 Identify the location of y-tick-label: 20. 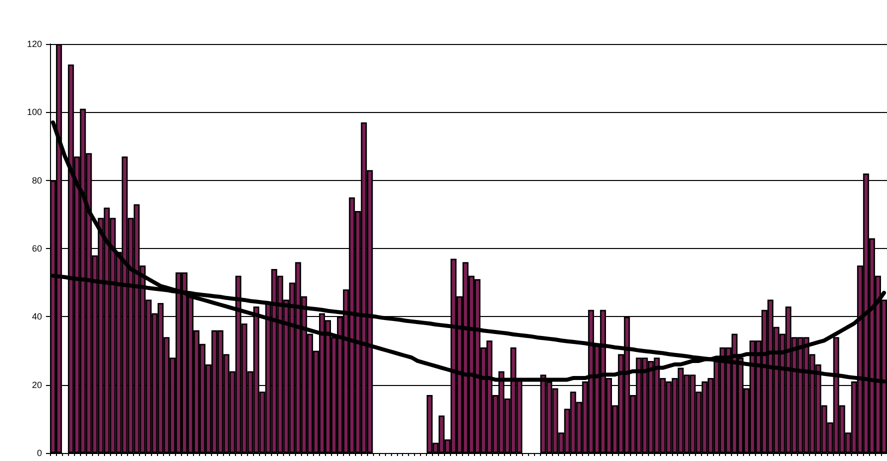
(37, 385).